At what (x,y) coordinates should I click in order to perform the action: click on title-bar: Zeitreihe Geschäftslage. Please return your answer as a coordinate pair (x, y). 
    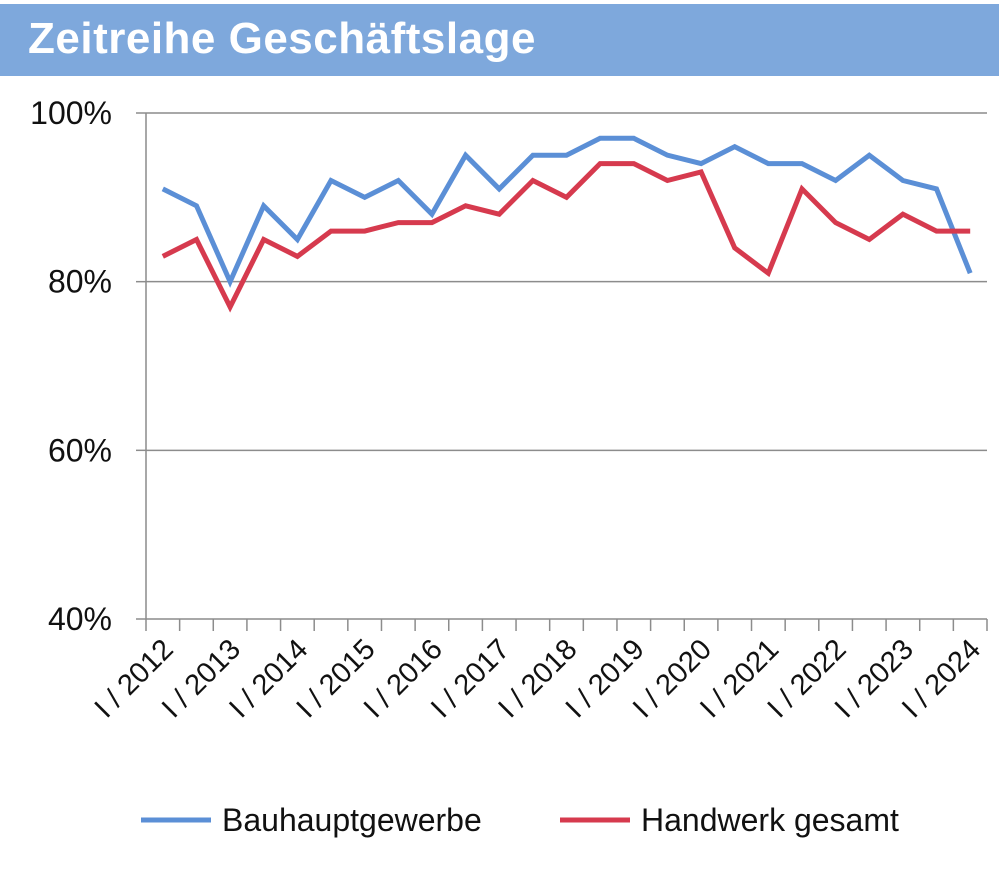
    Looking at the image, I should click on (499, 40).